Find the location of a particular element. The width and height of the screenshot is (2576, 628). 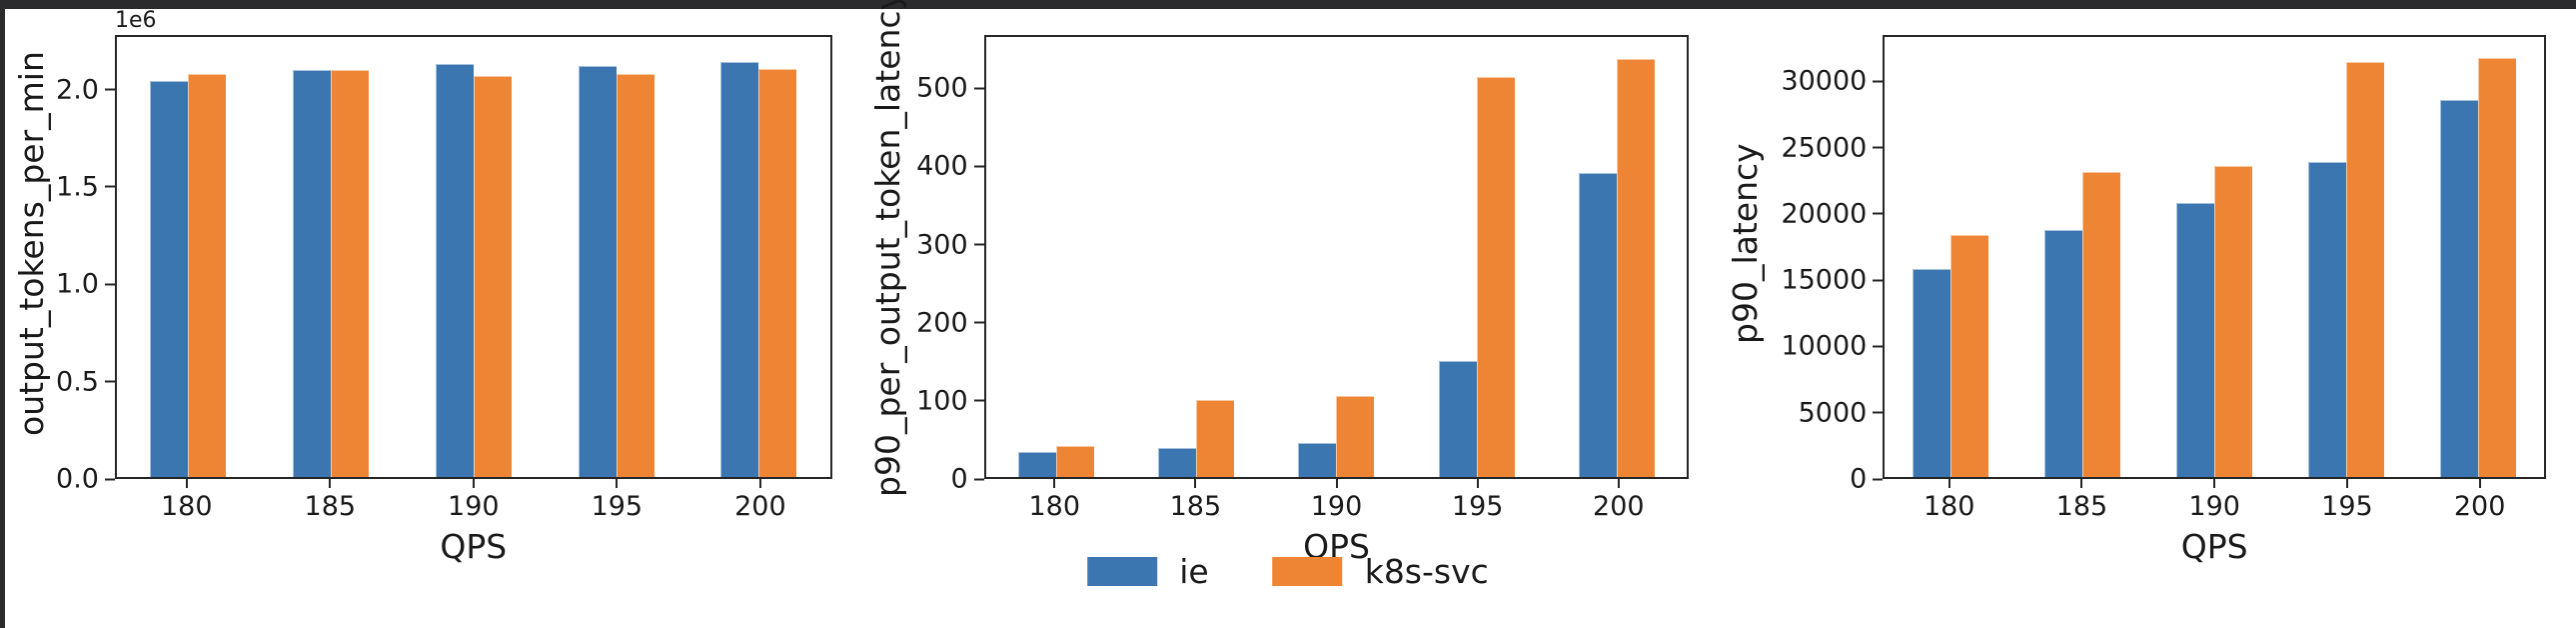

y-axis-offset-text: 1e6 is located at coordinates (136, 20).